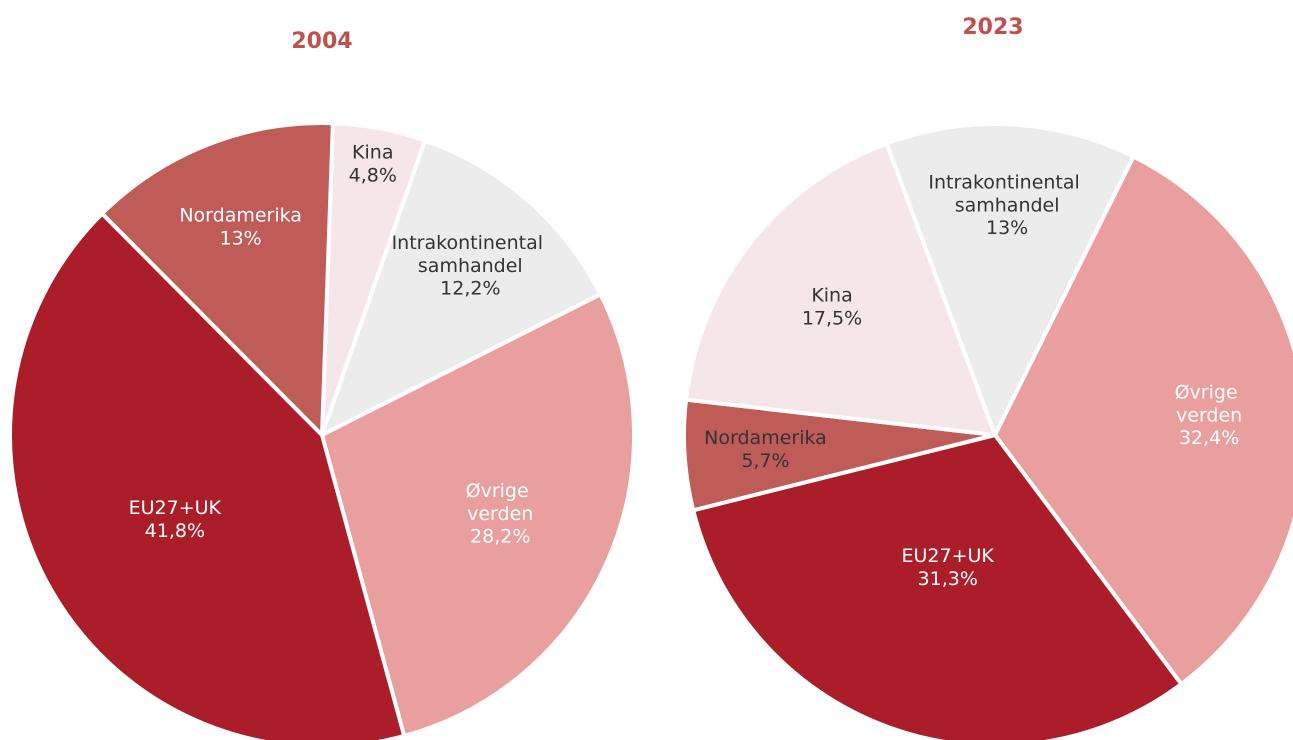  What do you see at coordinates (765, 461) in the screenshot?
I see `value-label: 5,7%` at bounding box center [765, 461].